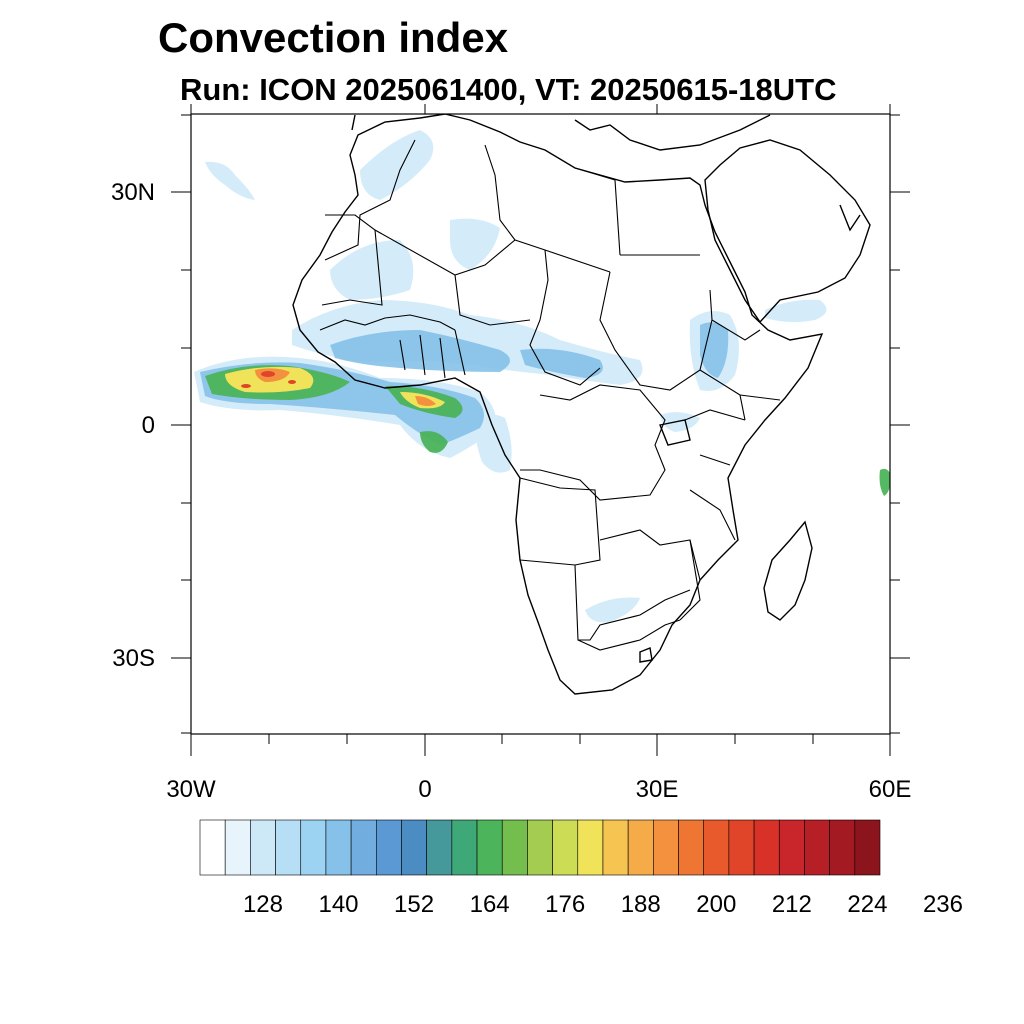 This screenshot has height=1024, width=1024. Describe the element at coordinates (680, 422) in the screenshot. I see `field-drc-east` at that location.